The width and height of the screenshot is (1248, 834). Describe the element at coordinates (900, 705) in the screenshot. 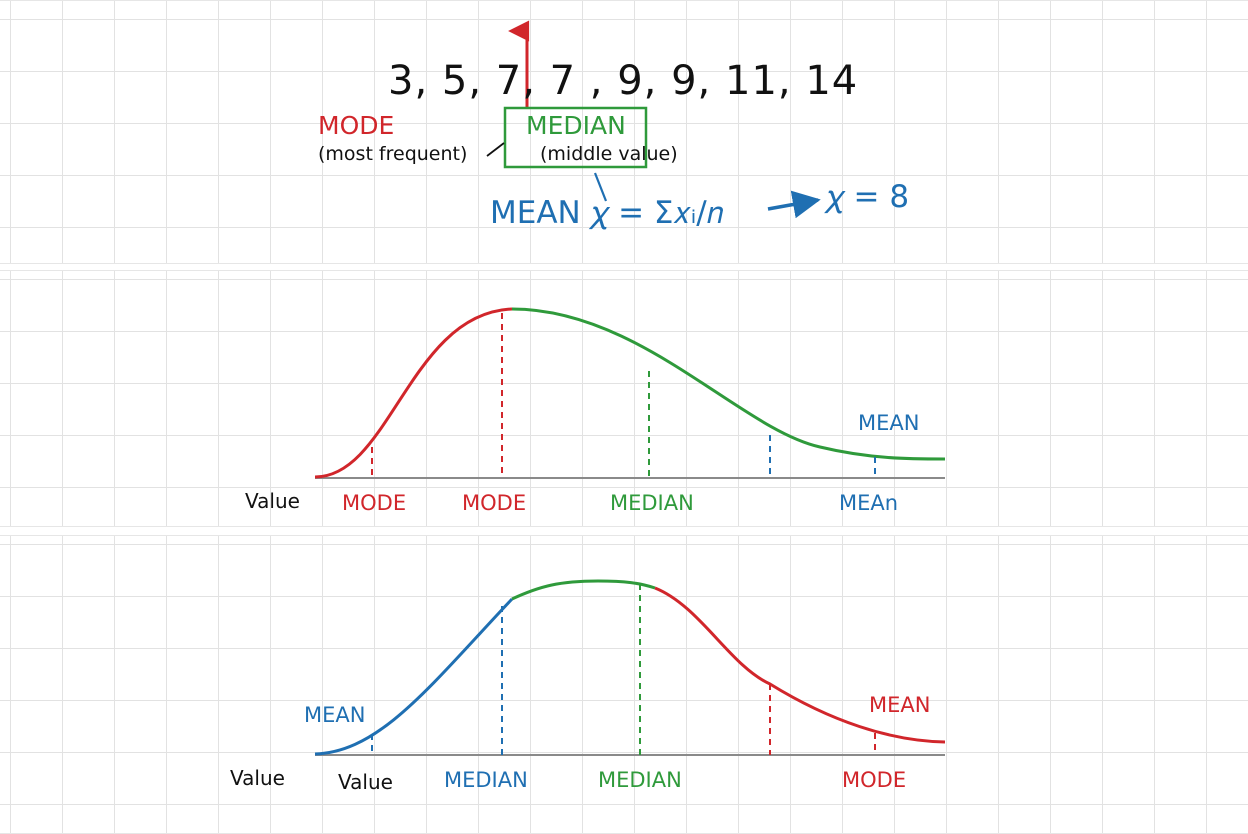

I see `label-mean-right: MEAN` at that location.